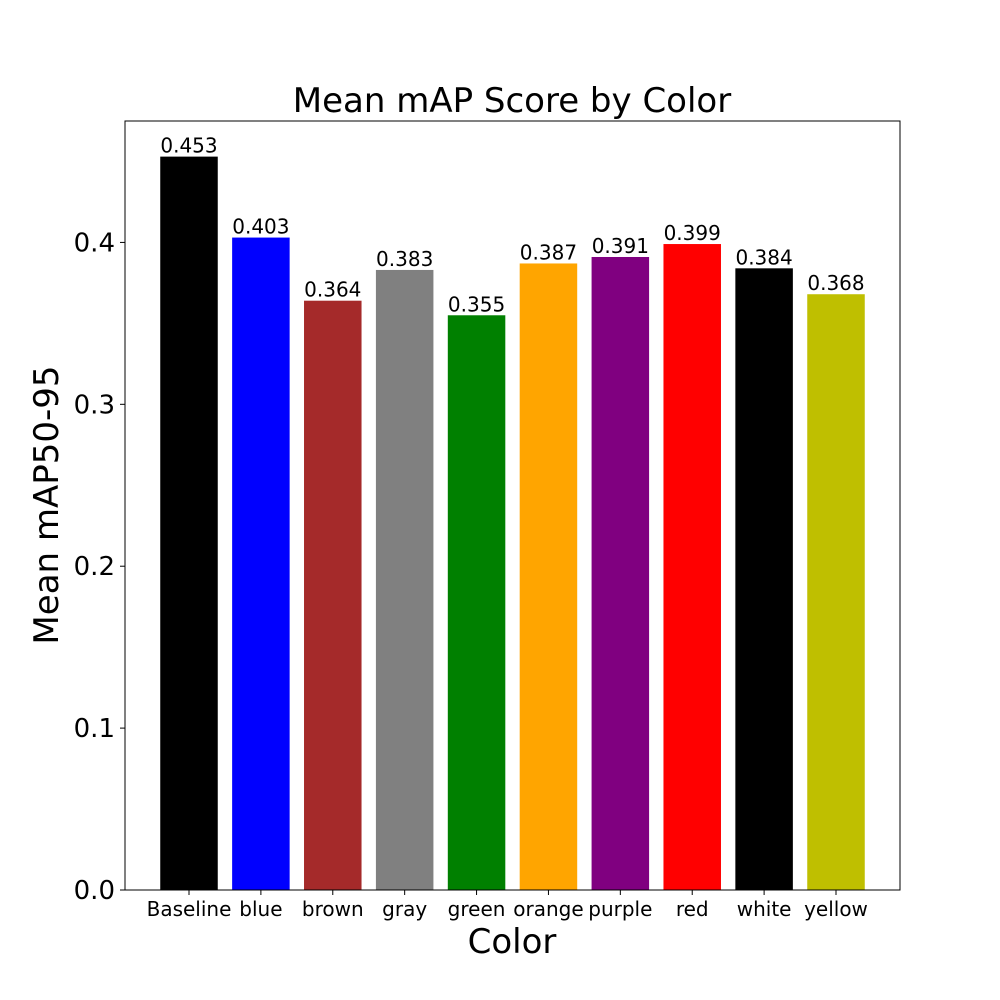 This screenshot has height=1000, width=1000. Describe the element at coordinates (189, 523) in the screenshot. I see `bar-baseline` at that location.